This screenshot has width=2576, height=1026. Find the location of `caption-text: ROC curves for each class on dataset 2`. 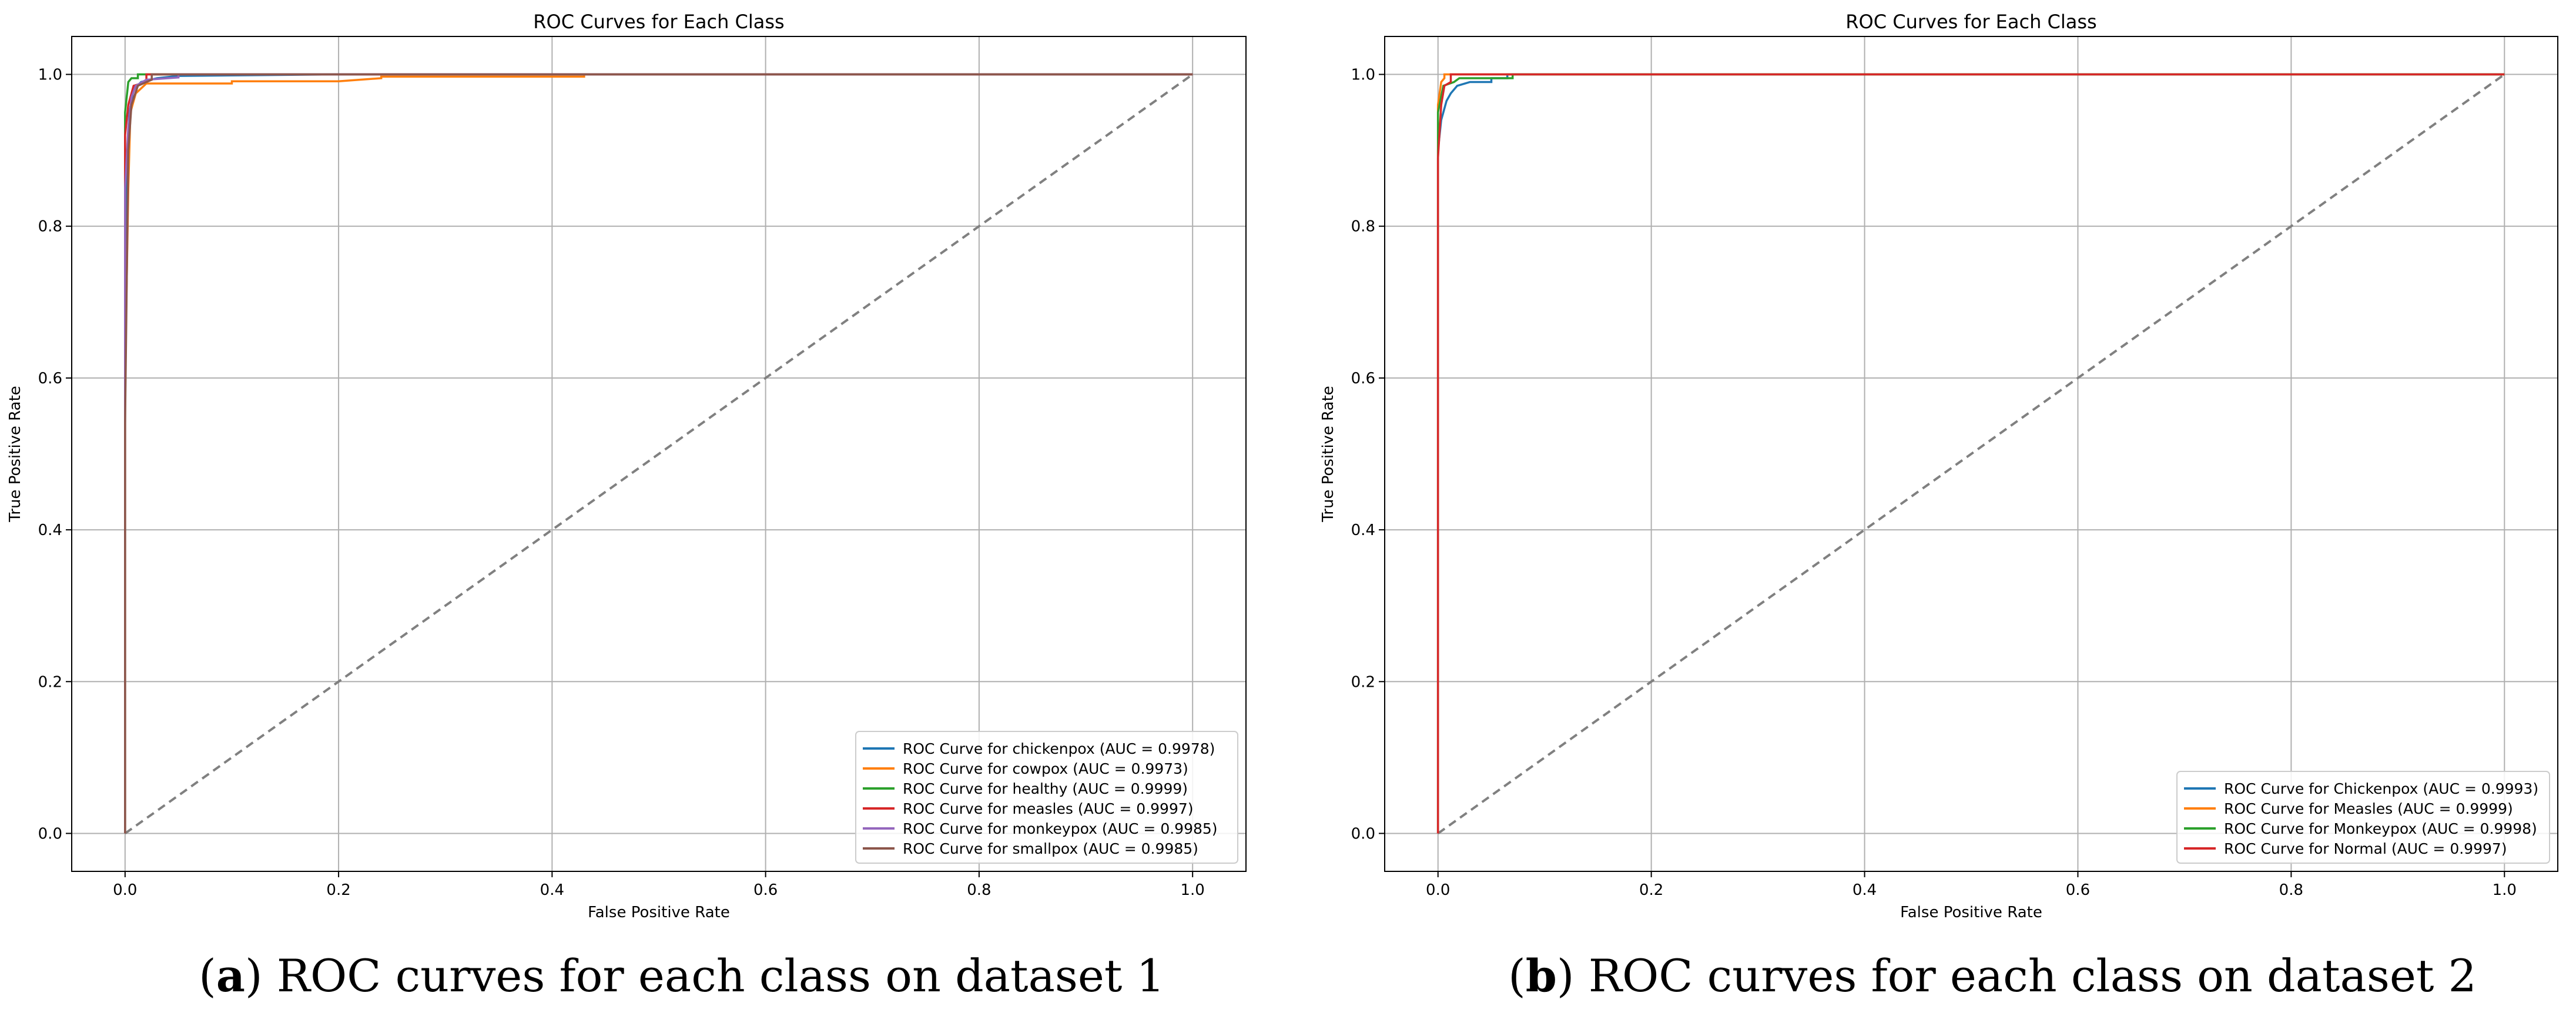

caption-text: ROC curves for each class on dataset 2 is located at coordinates (2032, 976).